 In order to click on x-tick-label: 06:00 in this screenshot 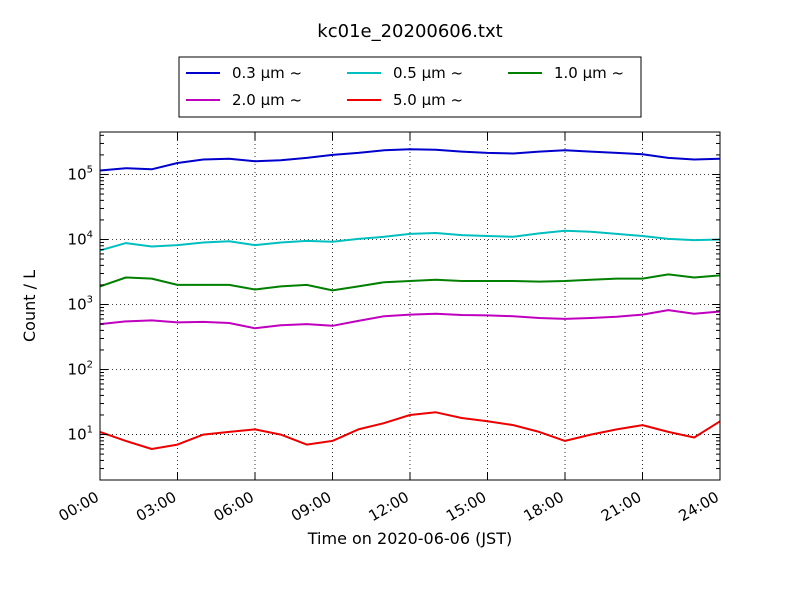, I will do `click(234, 506)`.